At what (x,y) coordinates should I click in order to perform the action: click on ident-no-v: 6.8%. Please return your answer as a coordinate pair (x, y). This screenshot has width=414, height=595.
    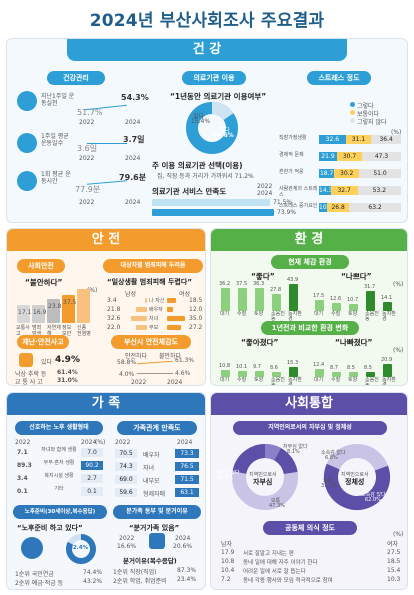
    Looking at the image, I should click on (331, 458).